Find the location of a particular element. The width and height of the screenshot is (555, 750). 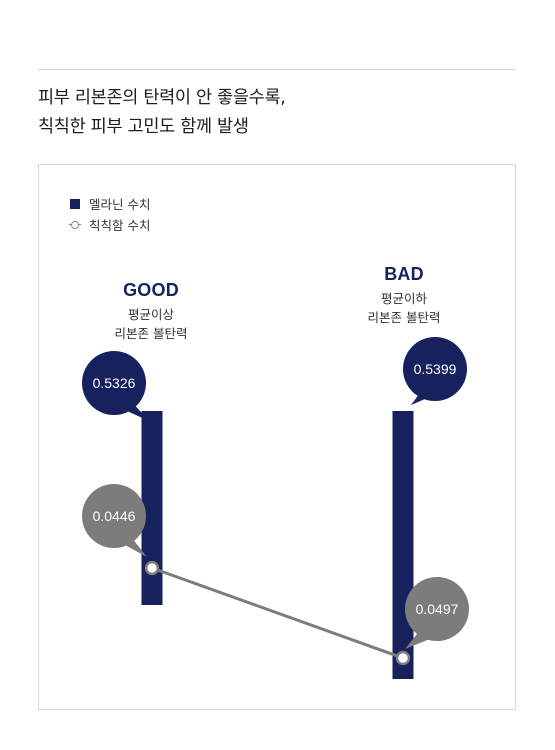

legend-line-marker-icon is located at coordinates (75, 225).